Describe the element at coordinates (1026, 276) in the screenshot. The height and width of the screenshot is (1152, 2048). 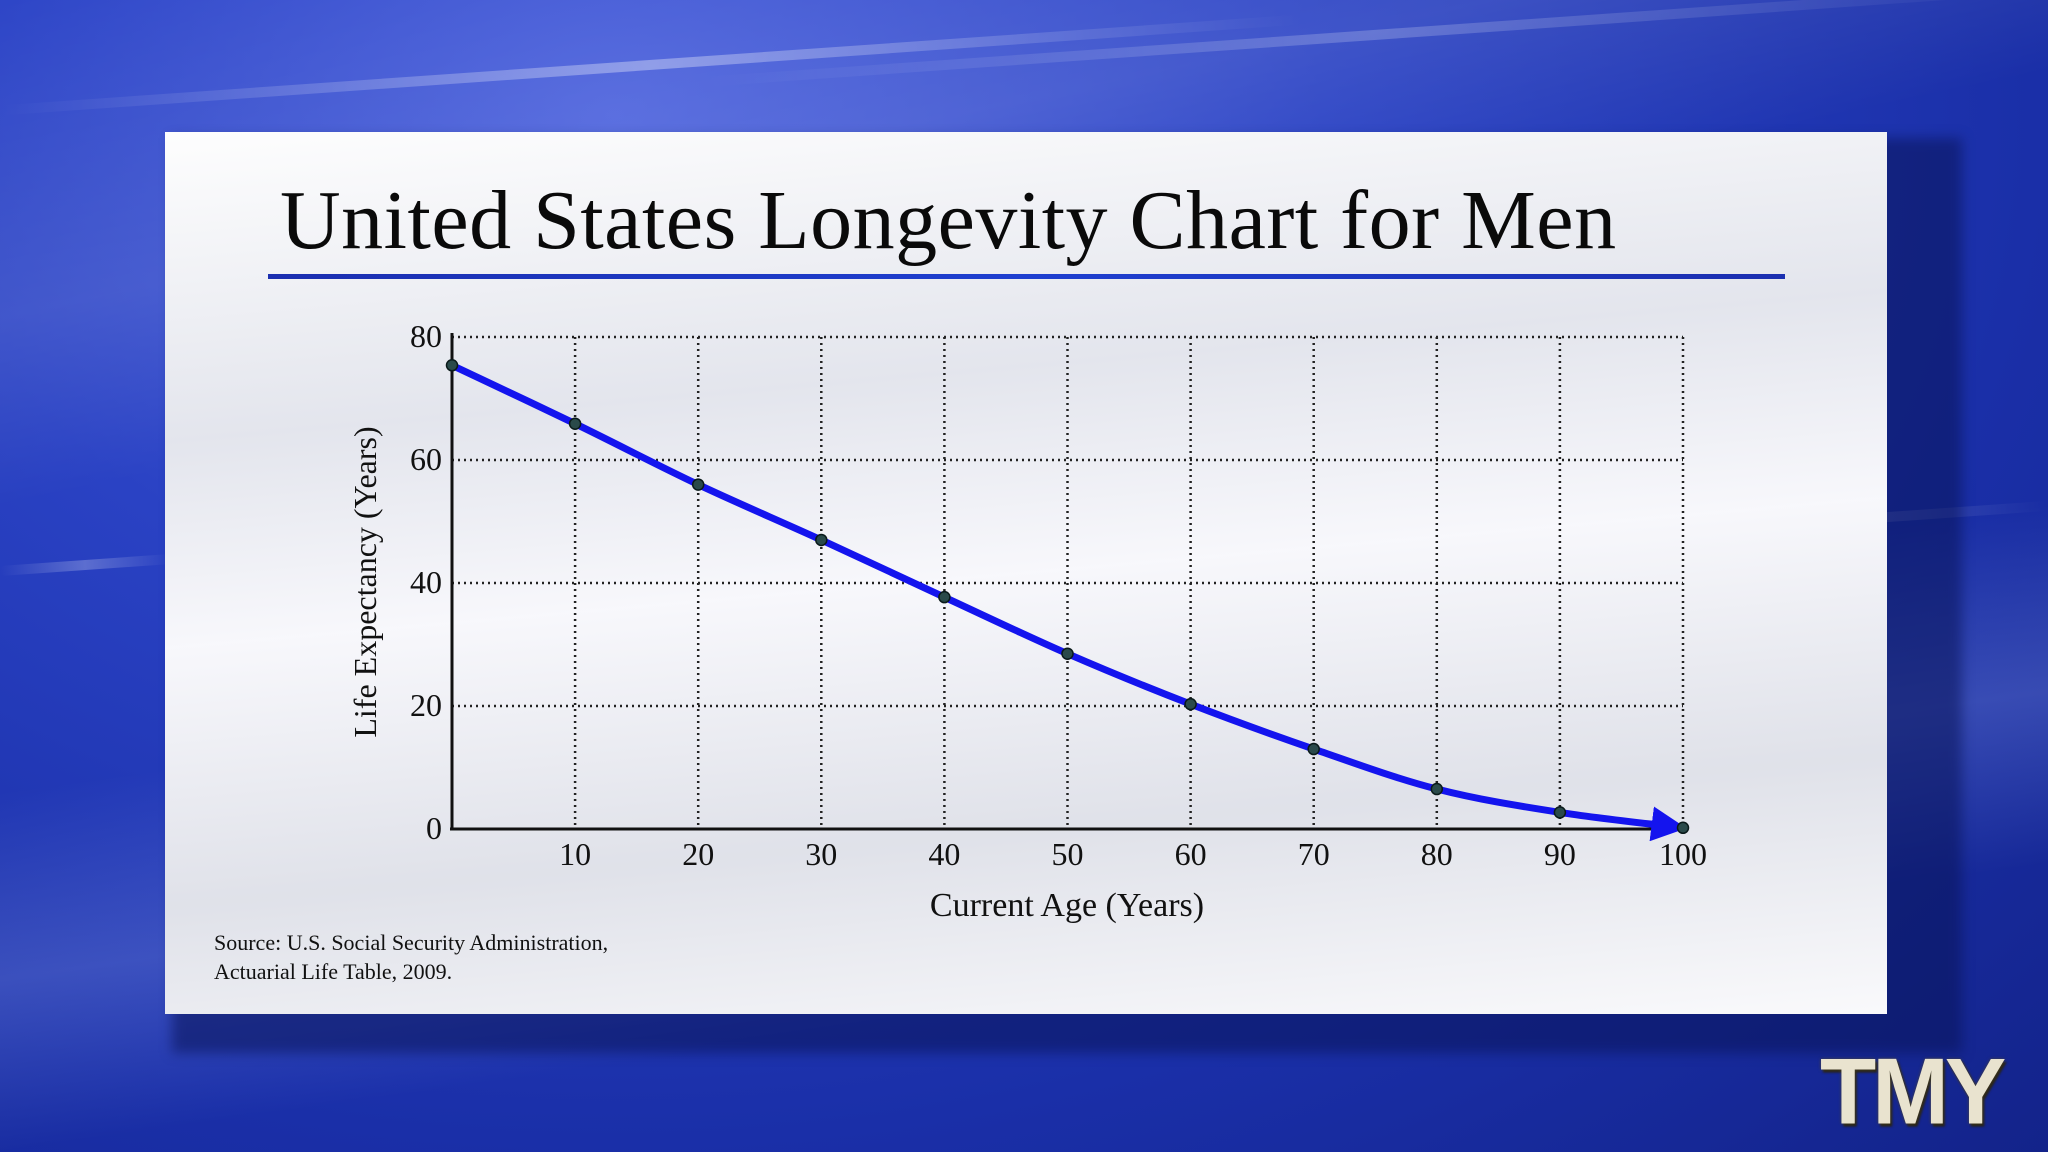
I see `title-underline` at that location.